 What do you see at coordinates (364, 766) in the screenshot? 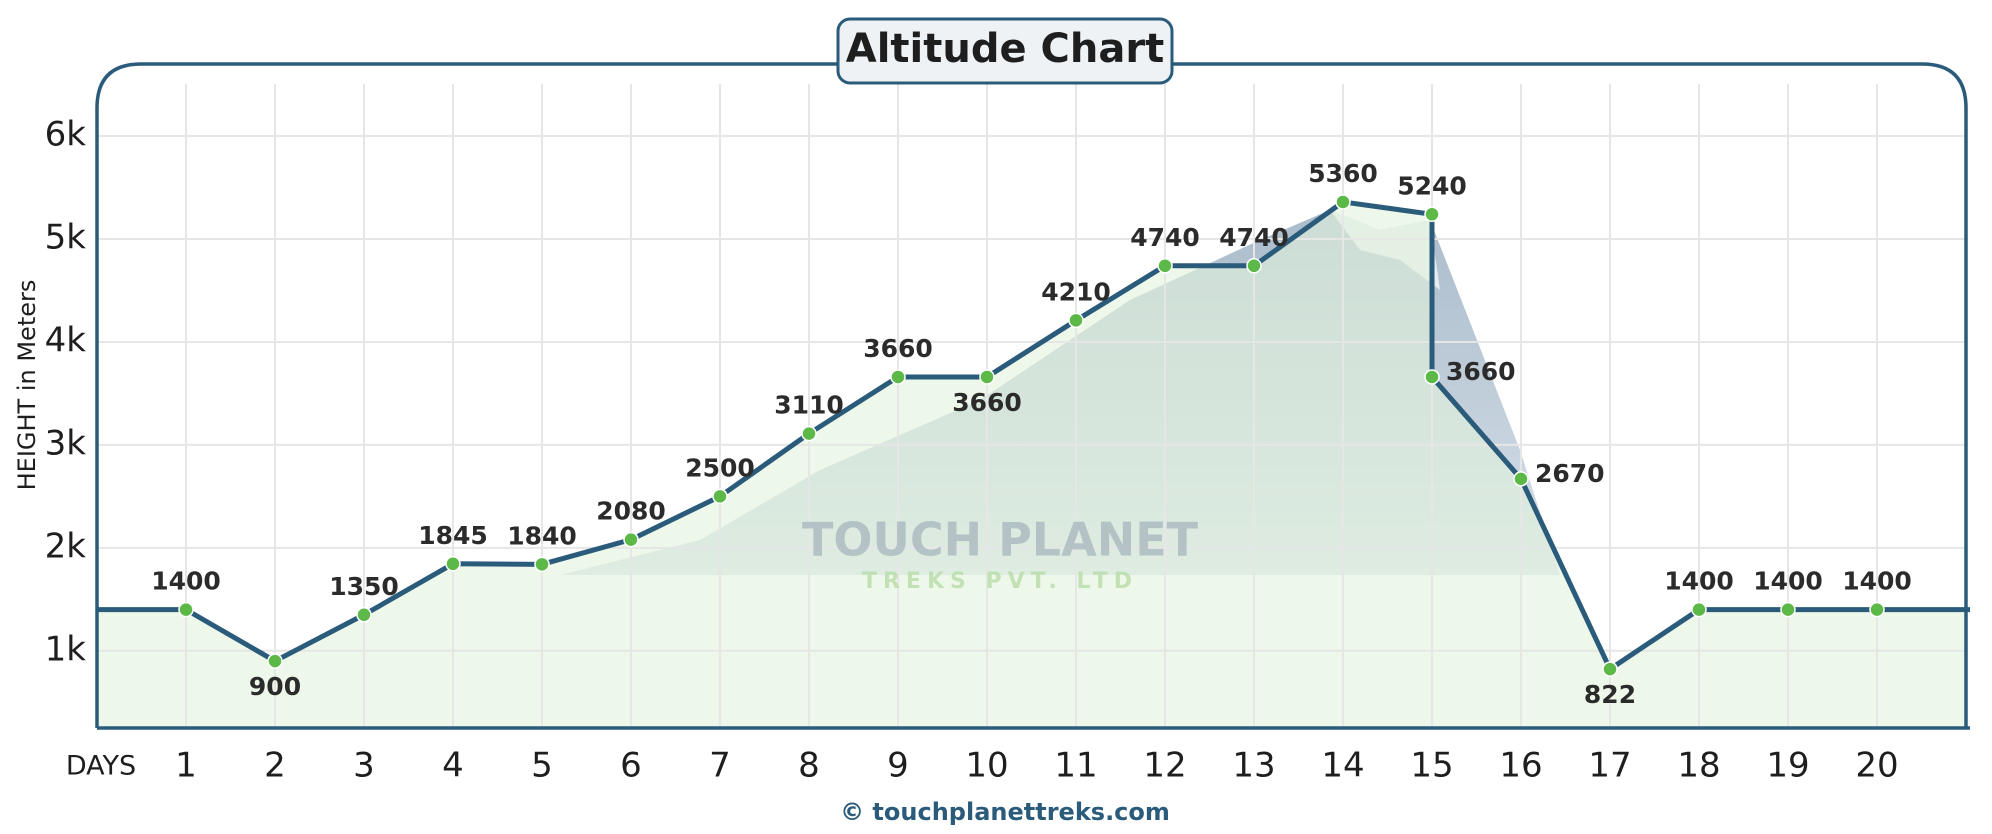
I see `x-tick-label: 3` at bounding box center [364, 766].